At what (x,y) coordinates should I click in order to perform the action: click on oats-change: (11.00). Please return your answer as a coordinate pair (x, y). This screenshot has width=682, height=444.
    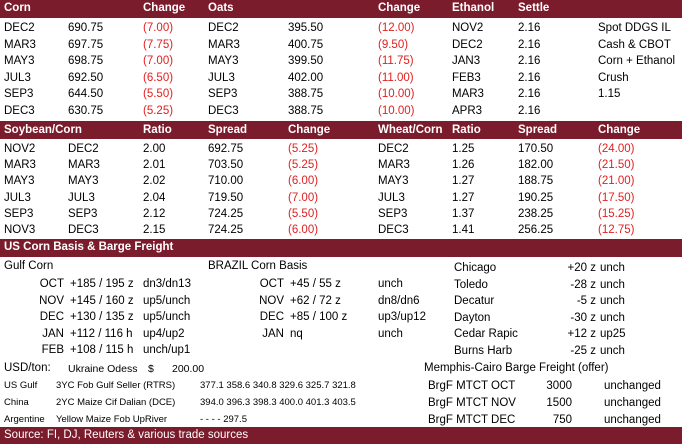
    Looking at the image, I should click on (396, 77).